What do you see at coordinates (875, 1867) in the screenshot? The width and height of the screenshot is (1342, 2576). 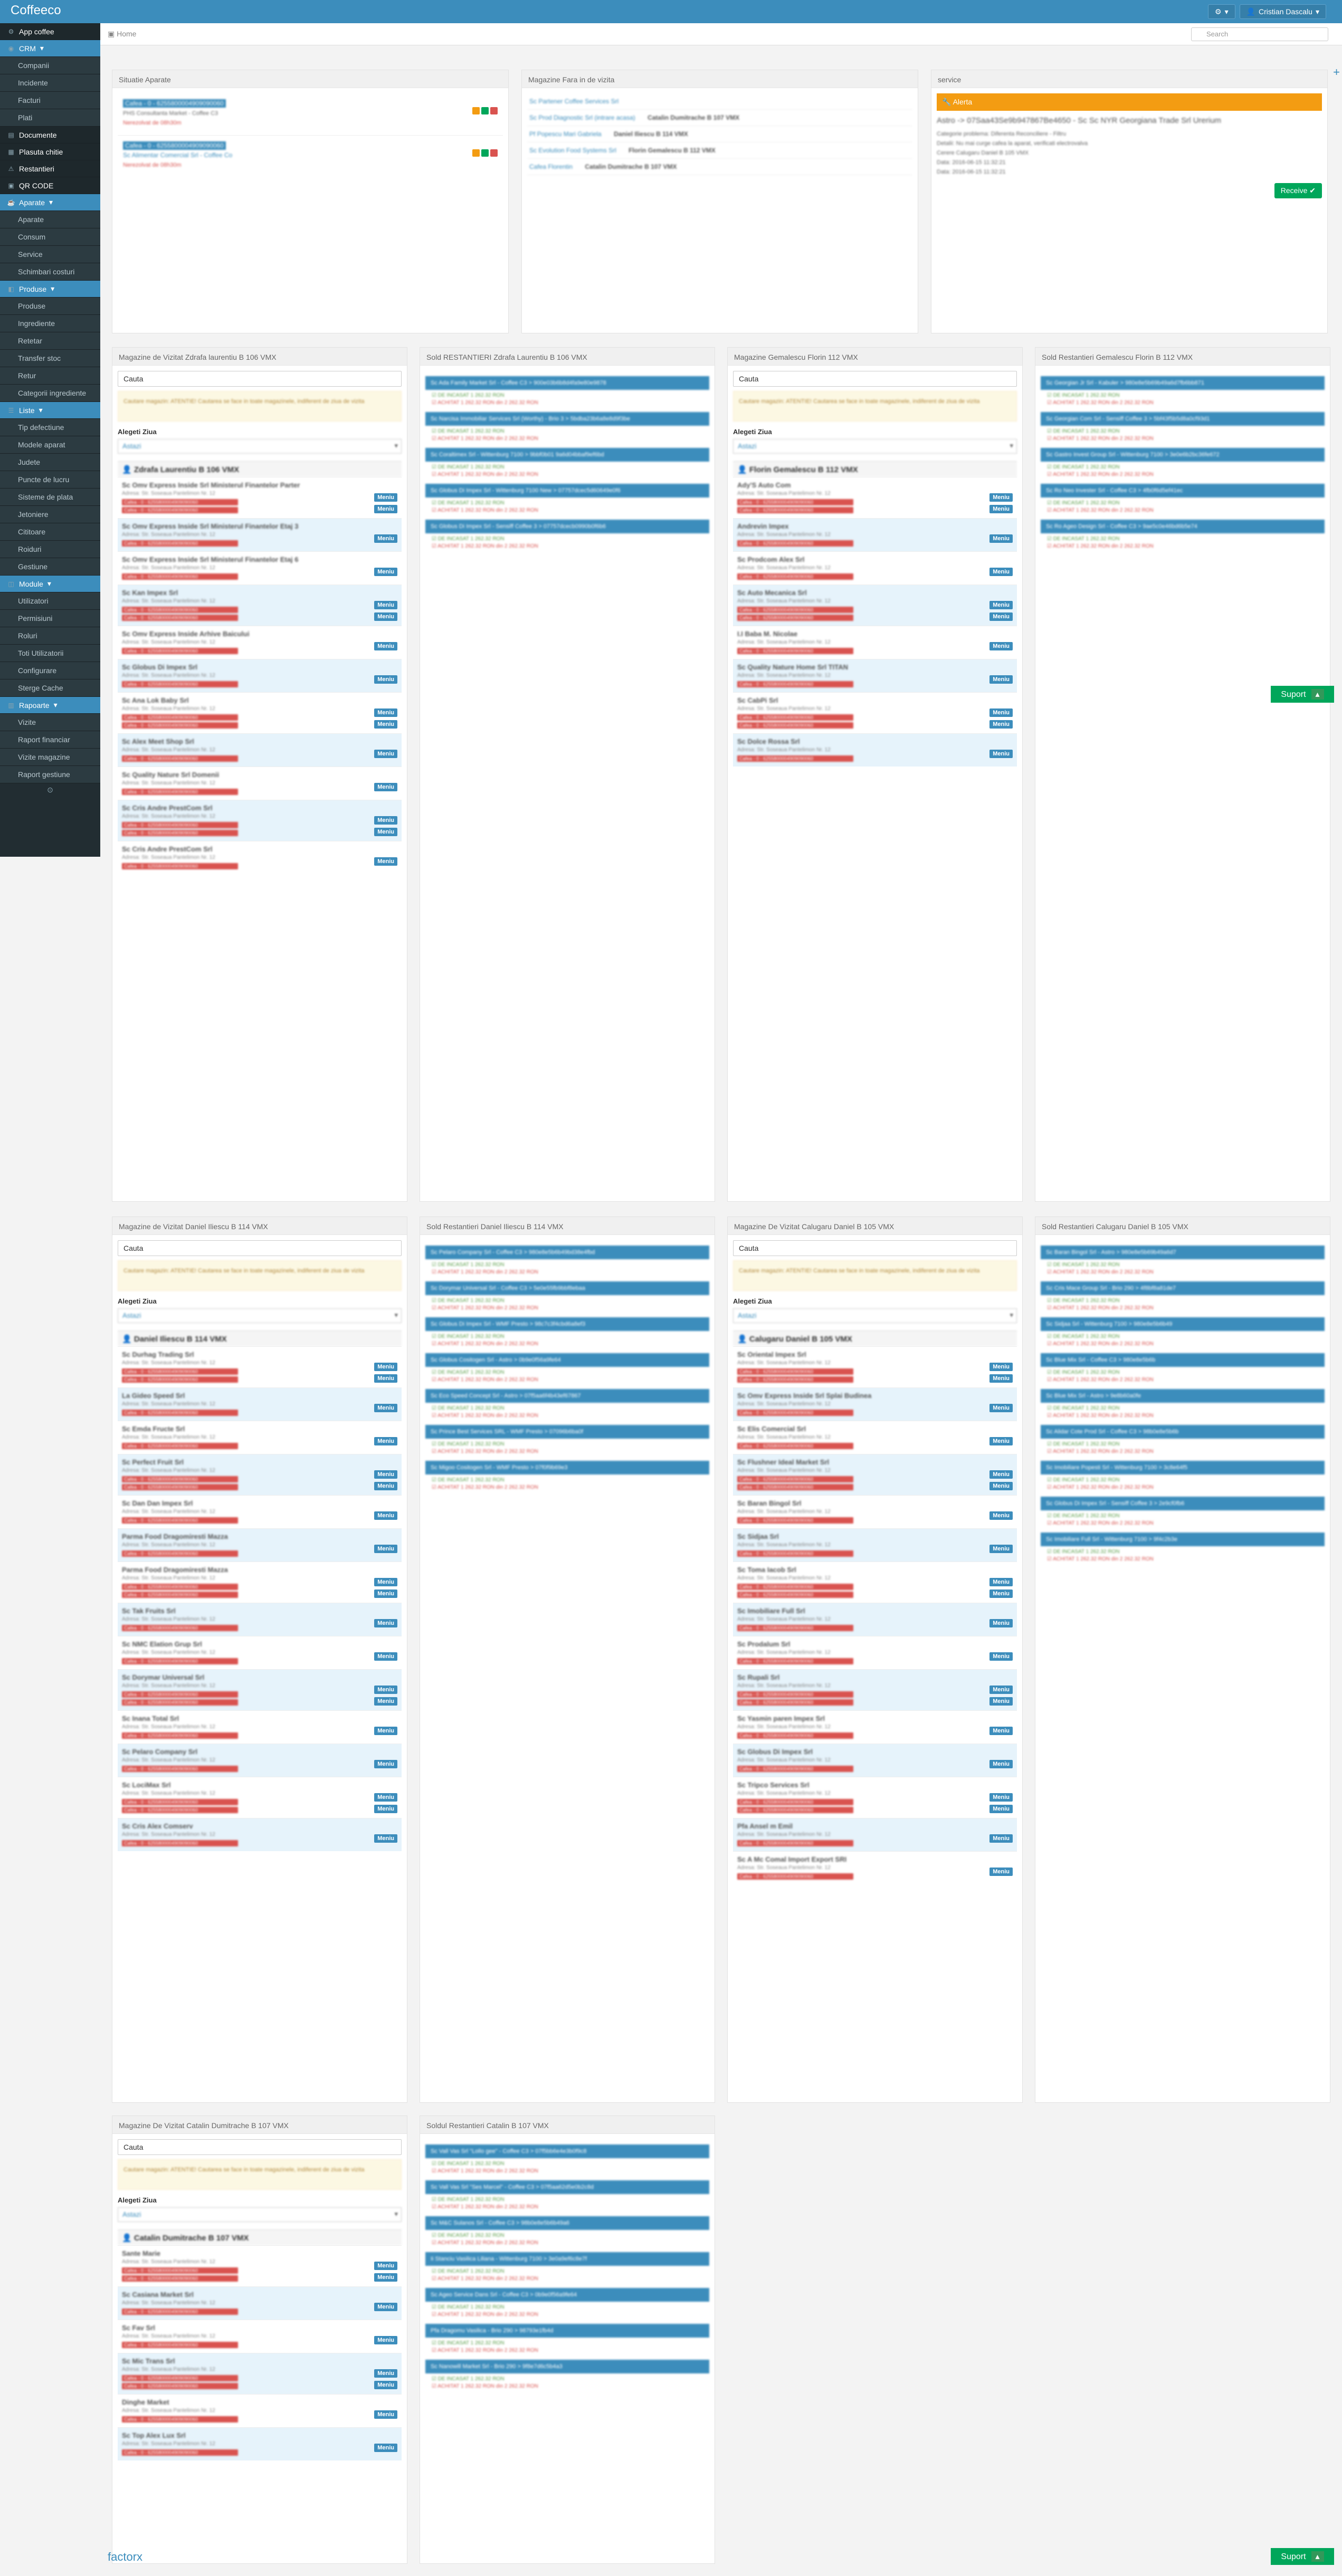 I see `list-item: Sc A Mc Comal Import Export SRI Adresa` at bounding box center [875, 1867].